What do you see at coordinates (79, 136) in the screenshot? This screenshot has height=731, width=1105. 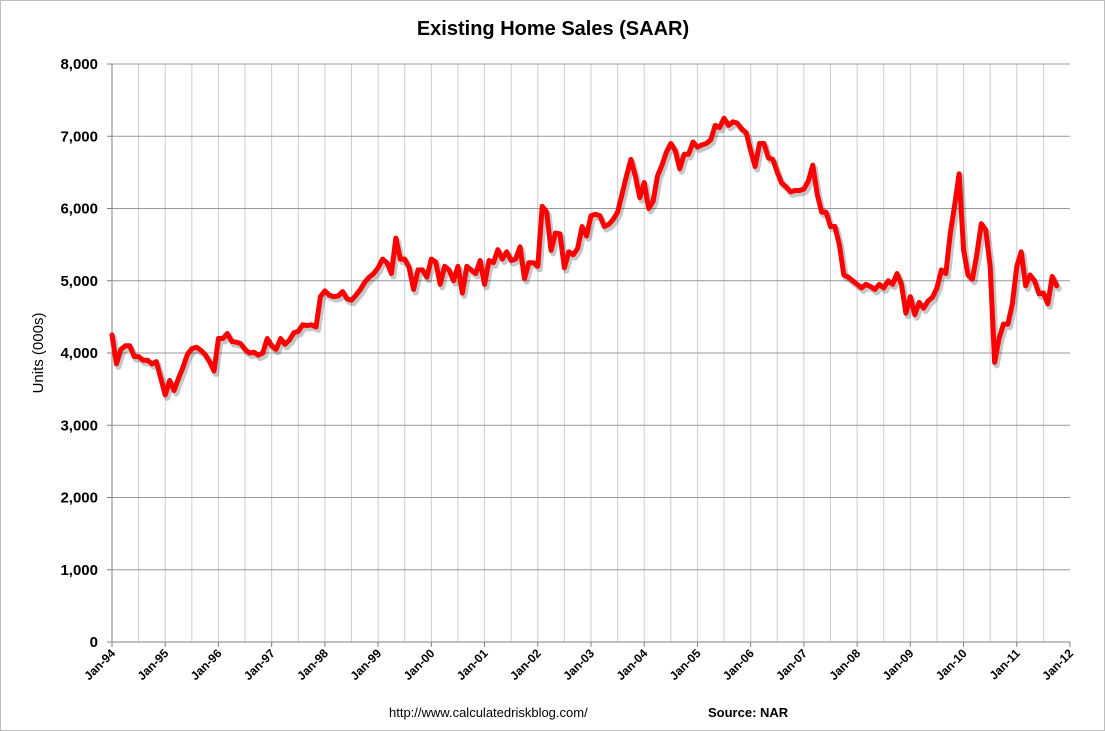 I see `y-tick-label: 7,000` at bounding box center [79, 136].